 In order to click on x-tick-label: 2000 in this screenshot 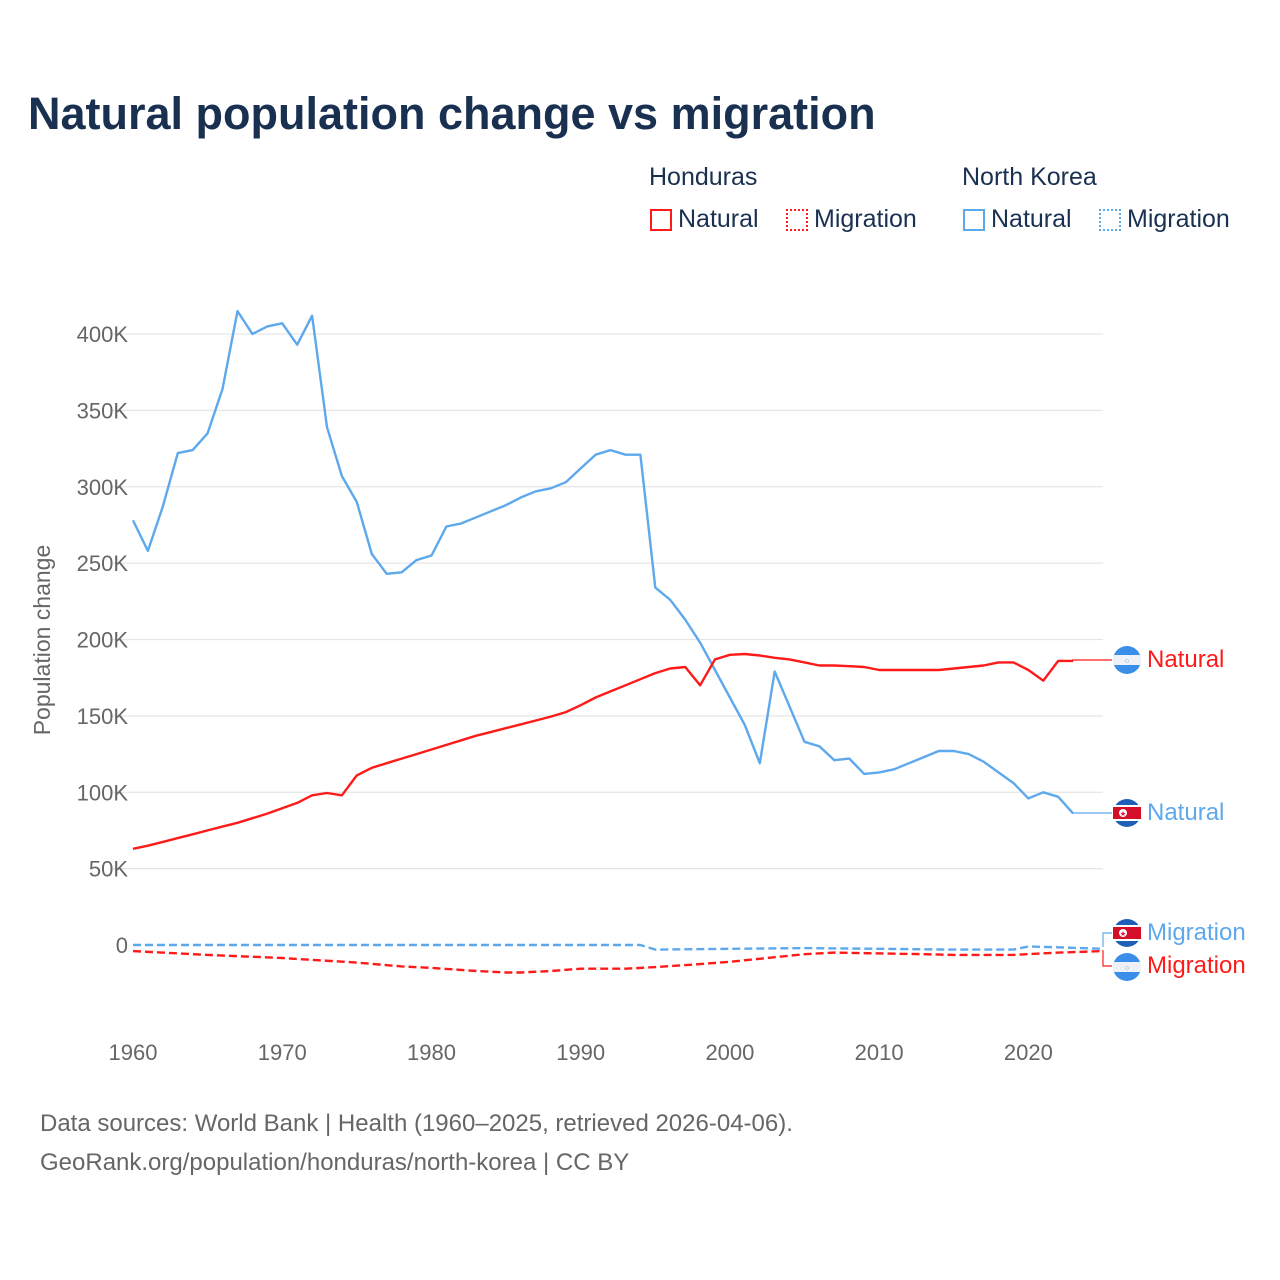, I will do `click(729, 1052)`.